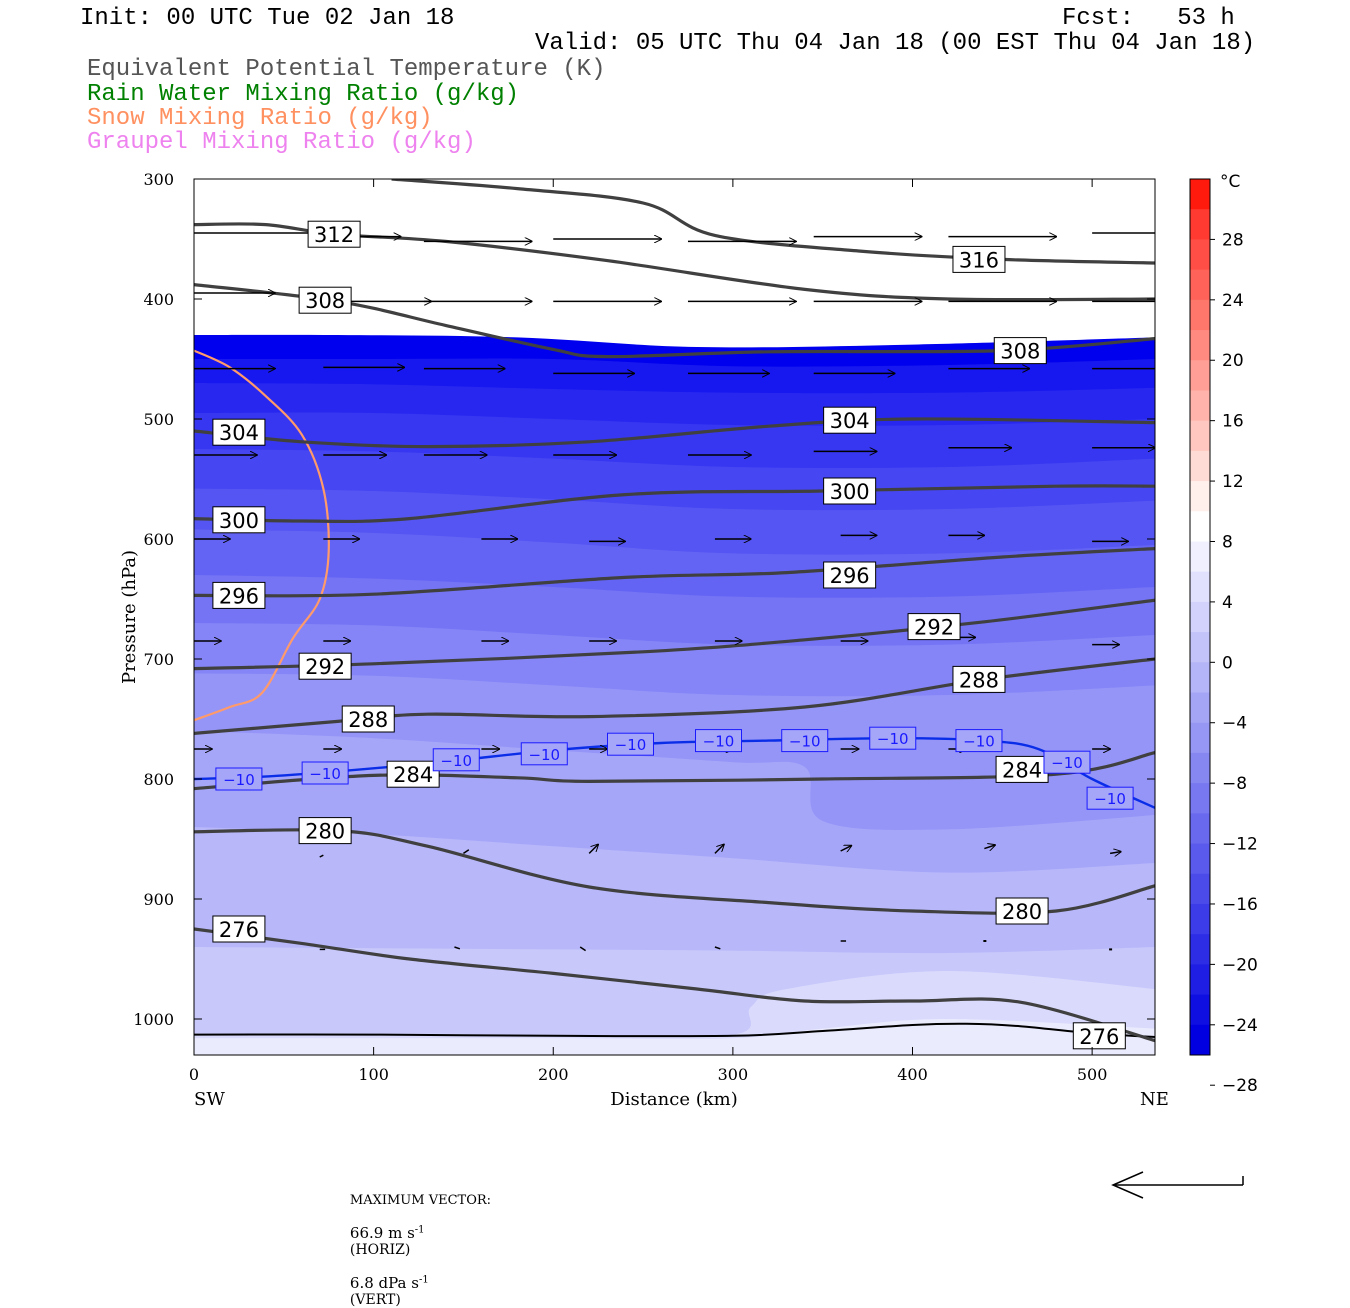  I want to click on theta-e-label: 280, so click(1022, 912).